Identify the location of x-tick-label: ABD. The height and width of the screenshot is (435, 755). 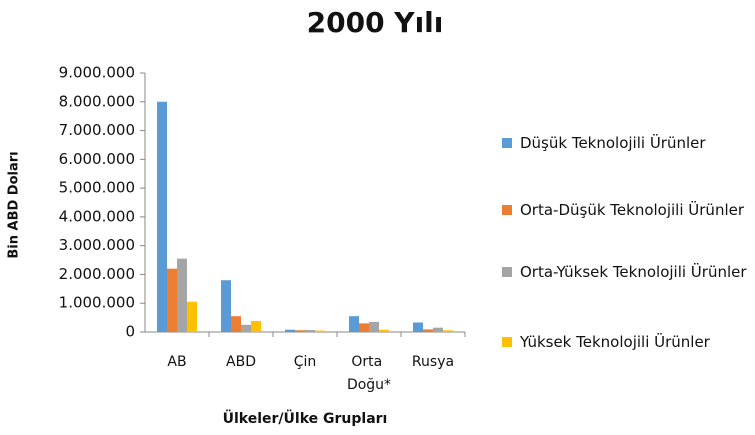
(241, 362).